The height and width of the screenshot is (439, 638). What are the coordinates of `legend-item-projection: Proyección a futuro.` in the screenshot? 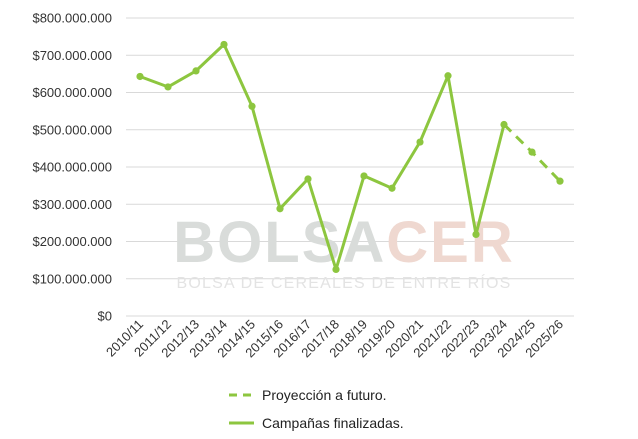 It's located at (308, 395).